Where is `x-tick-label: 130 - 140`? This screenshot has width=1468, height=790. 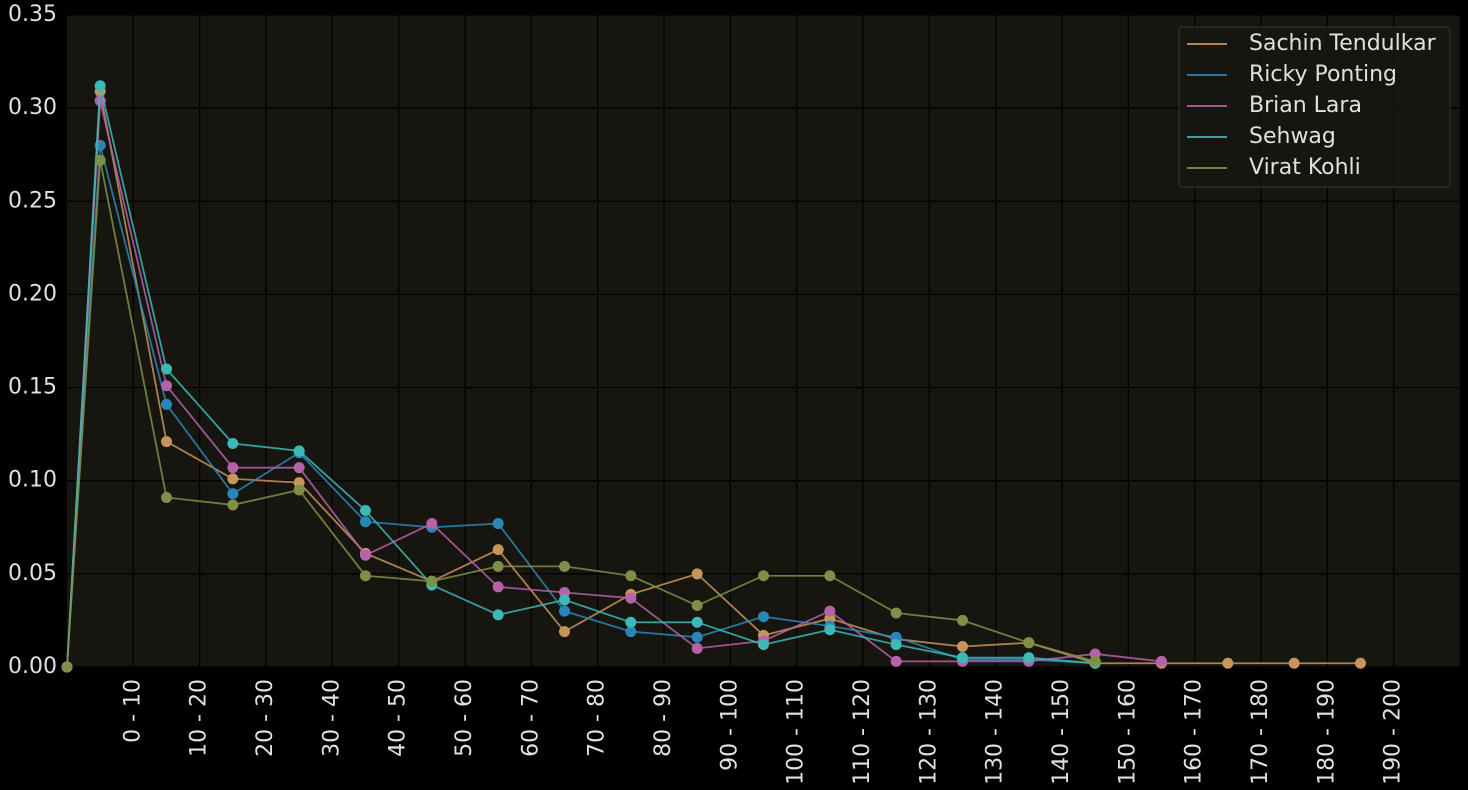
x-tick-label: 130 - 140 is located at coordinates (995, 732).